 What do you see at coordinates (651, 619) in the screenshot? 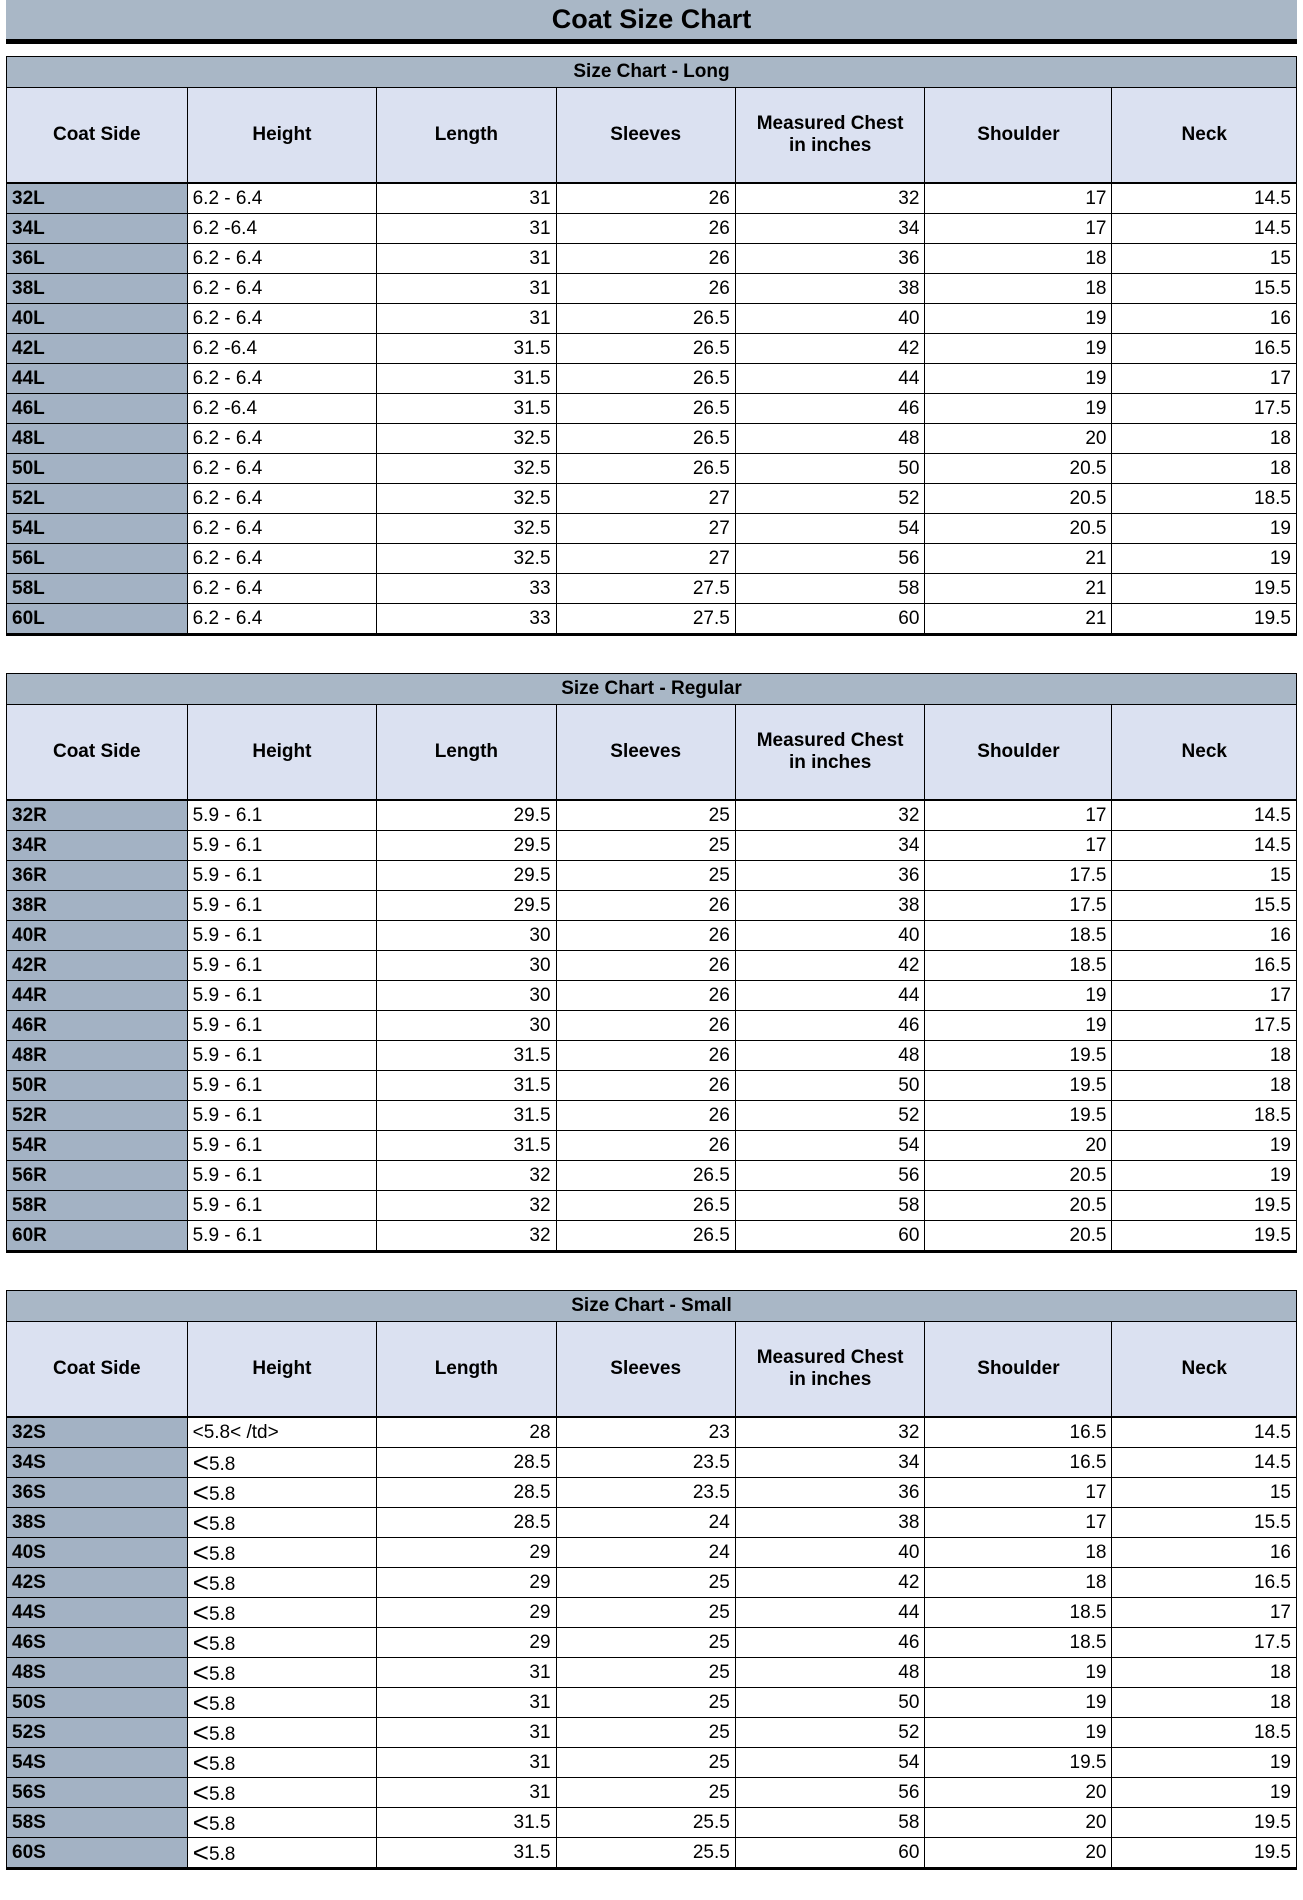
I see `table-row: 60L 6.2 - 6.4 33 27.5 60 21 19.5` at bounding box center [651, 619].